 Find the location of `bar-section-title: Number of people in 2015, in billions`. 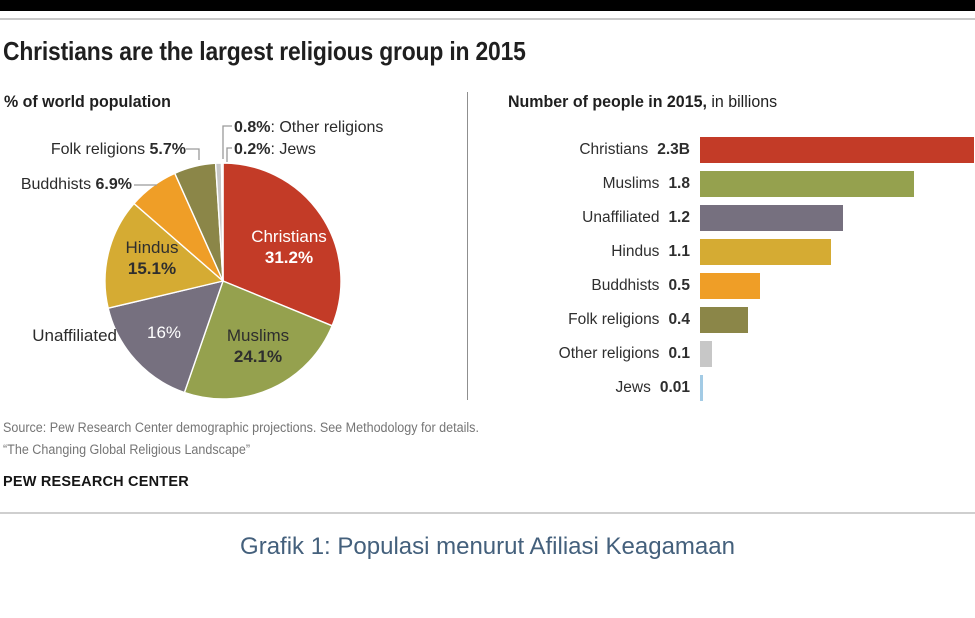

bar-section-title: Number of people in 2015, in billions is located at coordinates (642, 102).